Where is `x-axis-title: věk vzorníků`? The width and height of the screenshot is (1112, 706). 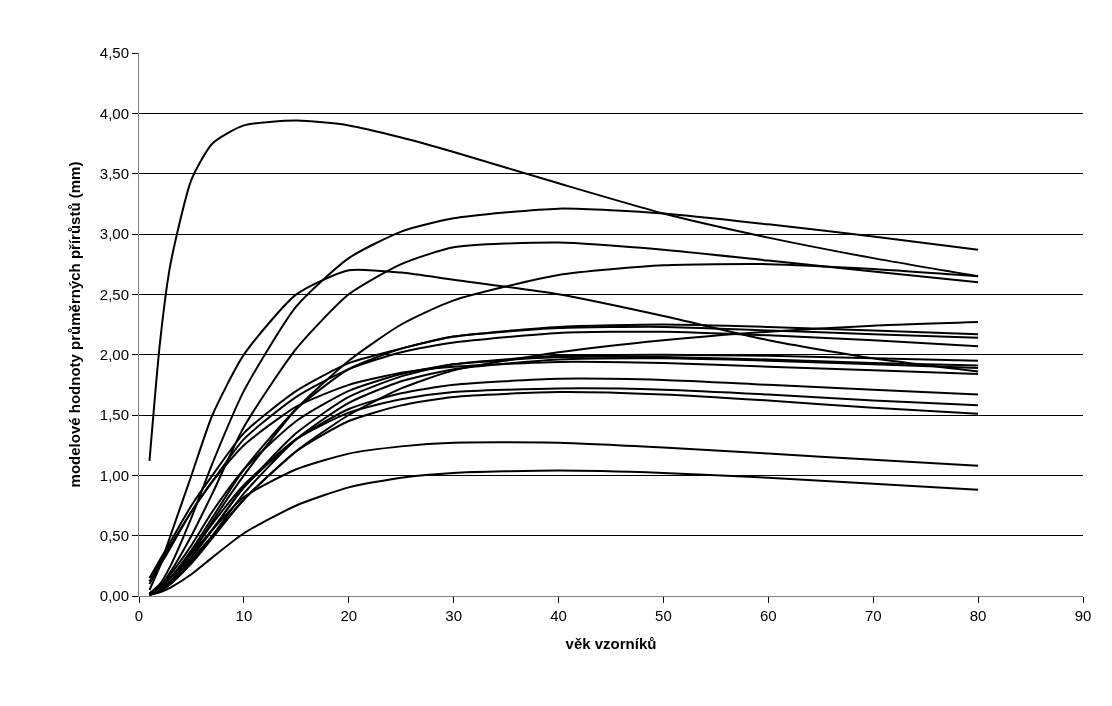 x-axis-title: věk vzorníků is located at coordinates (611, 643).